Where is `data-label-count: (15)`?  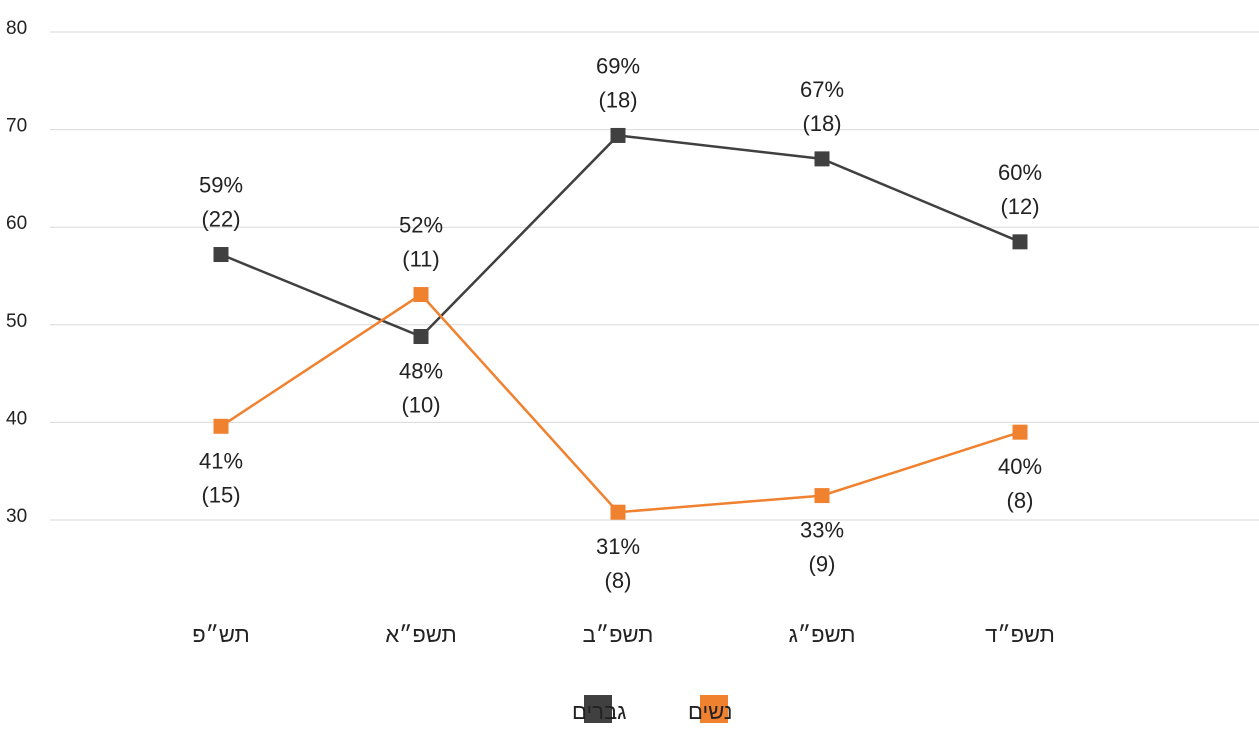 data-label-count: (15) is located at coordinates (220, 494).